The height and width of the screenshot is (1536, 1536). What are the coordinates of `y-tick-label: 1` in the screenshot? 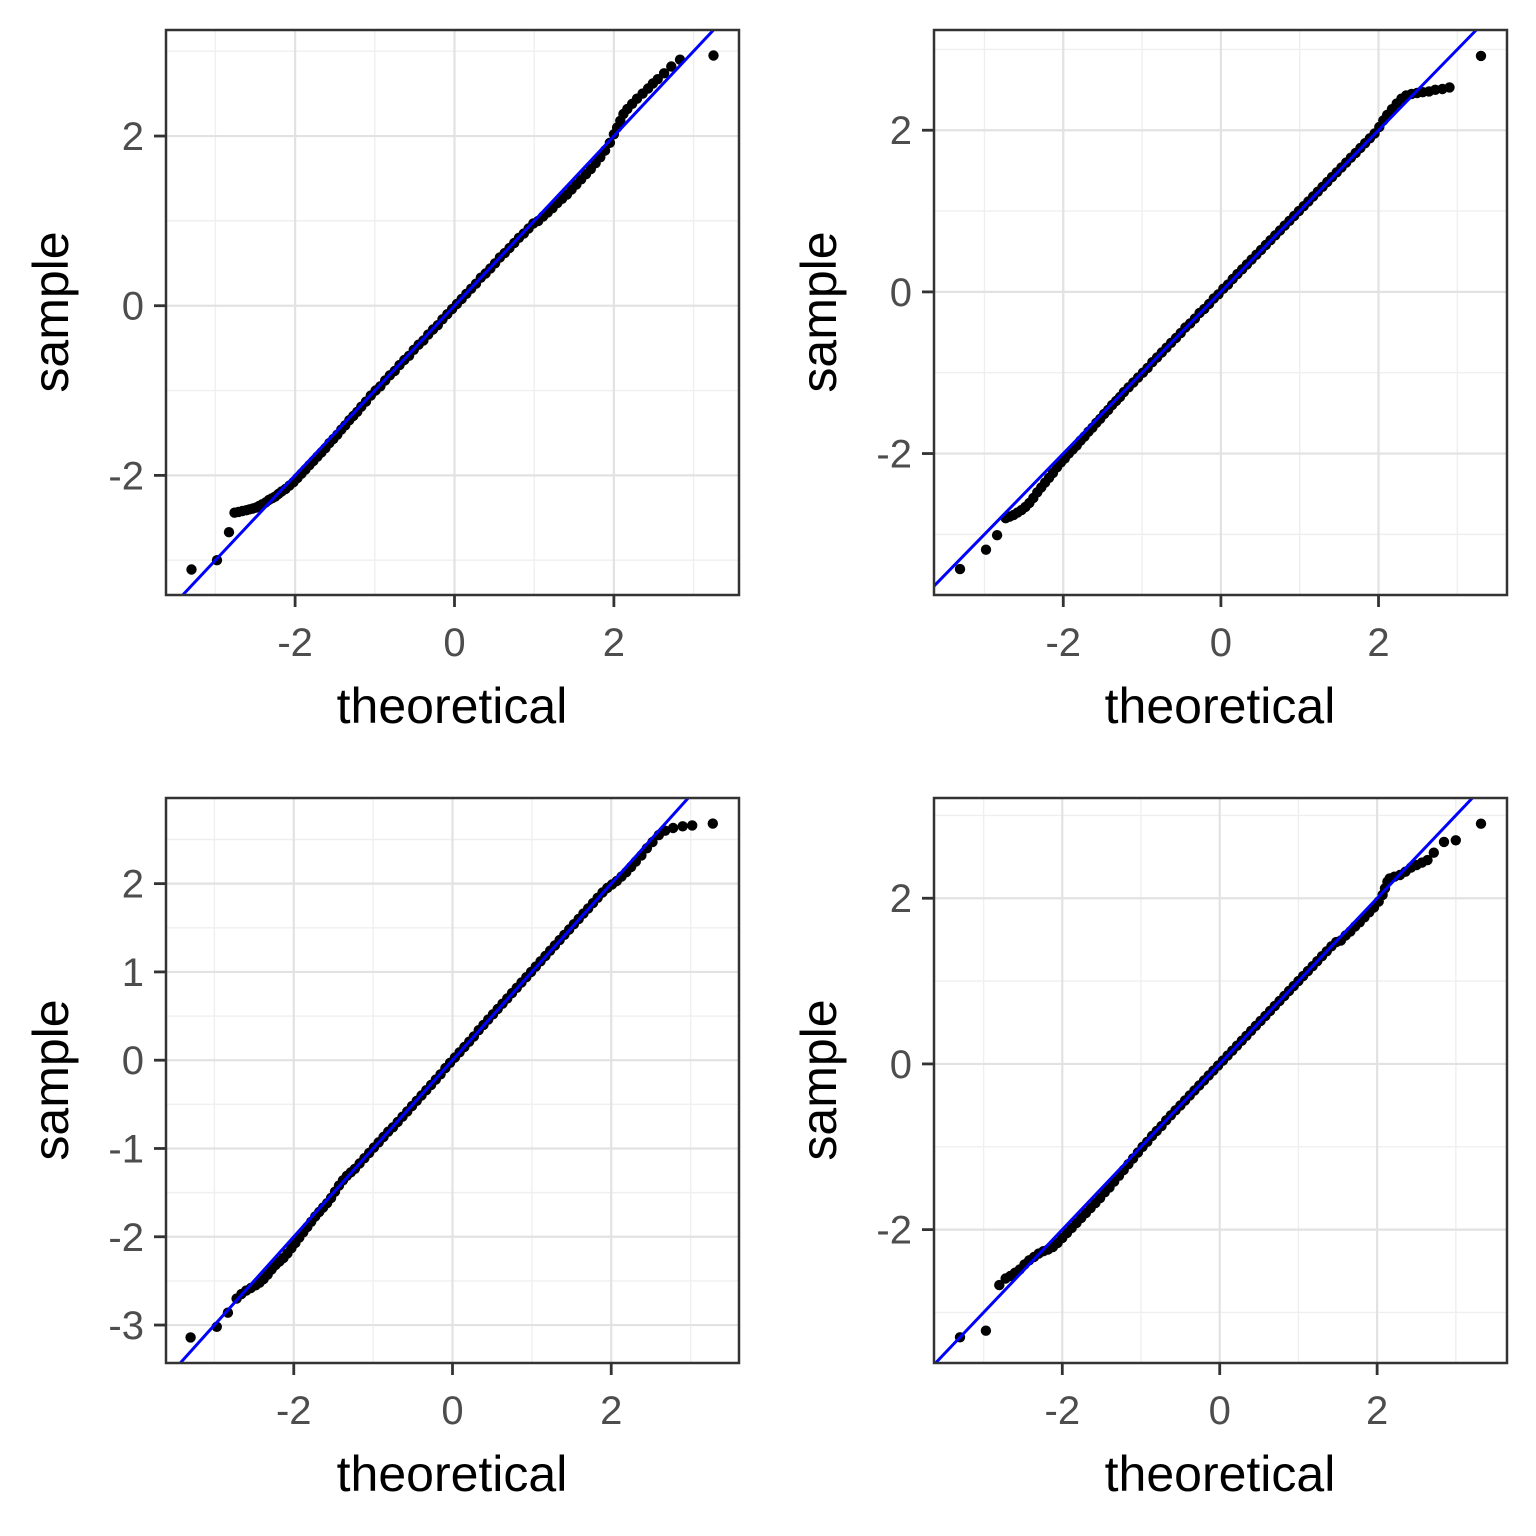 It's located at (133, 973).